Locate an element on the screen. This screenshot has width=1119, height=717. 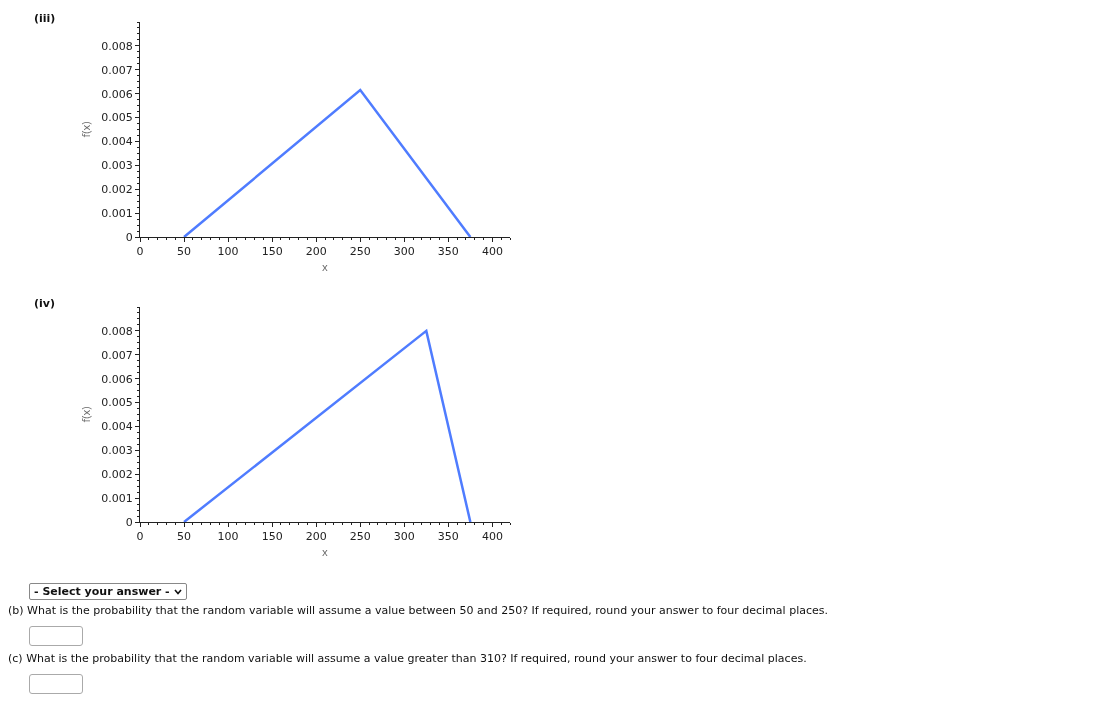
text: (c) What is the probability that the random variable will assume a value greater than 310? If required, round your answer to four decimal places. is located at coordinates (407, 658).